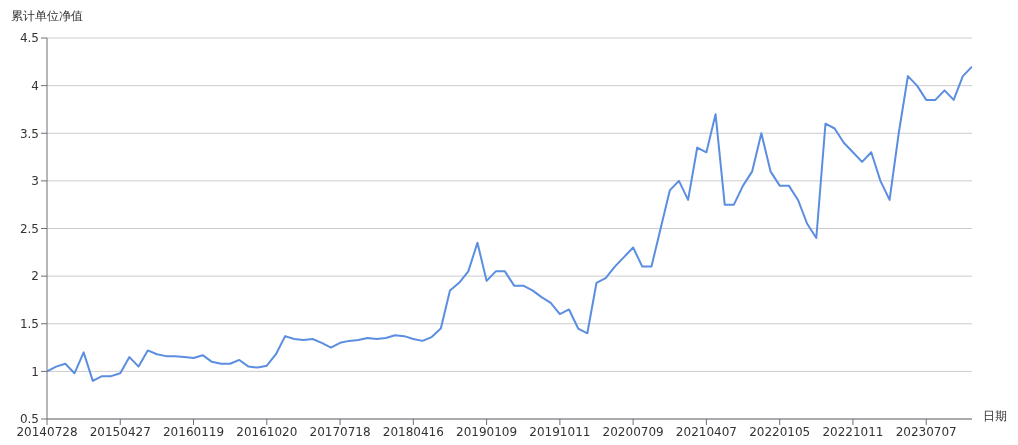 The height and width of the screenshot is (445, 1018). I want to click on x-axis-title: 日期, so click(995, 416).